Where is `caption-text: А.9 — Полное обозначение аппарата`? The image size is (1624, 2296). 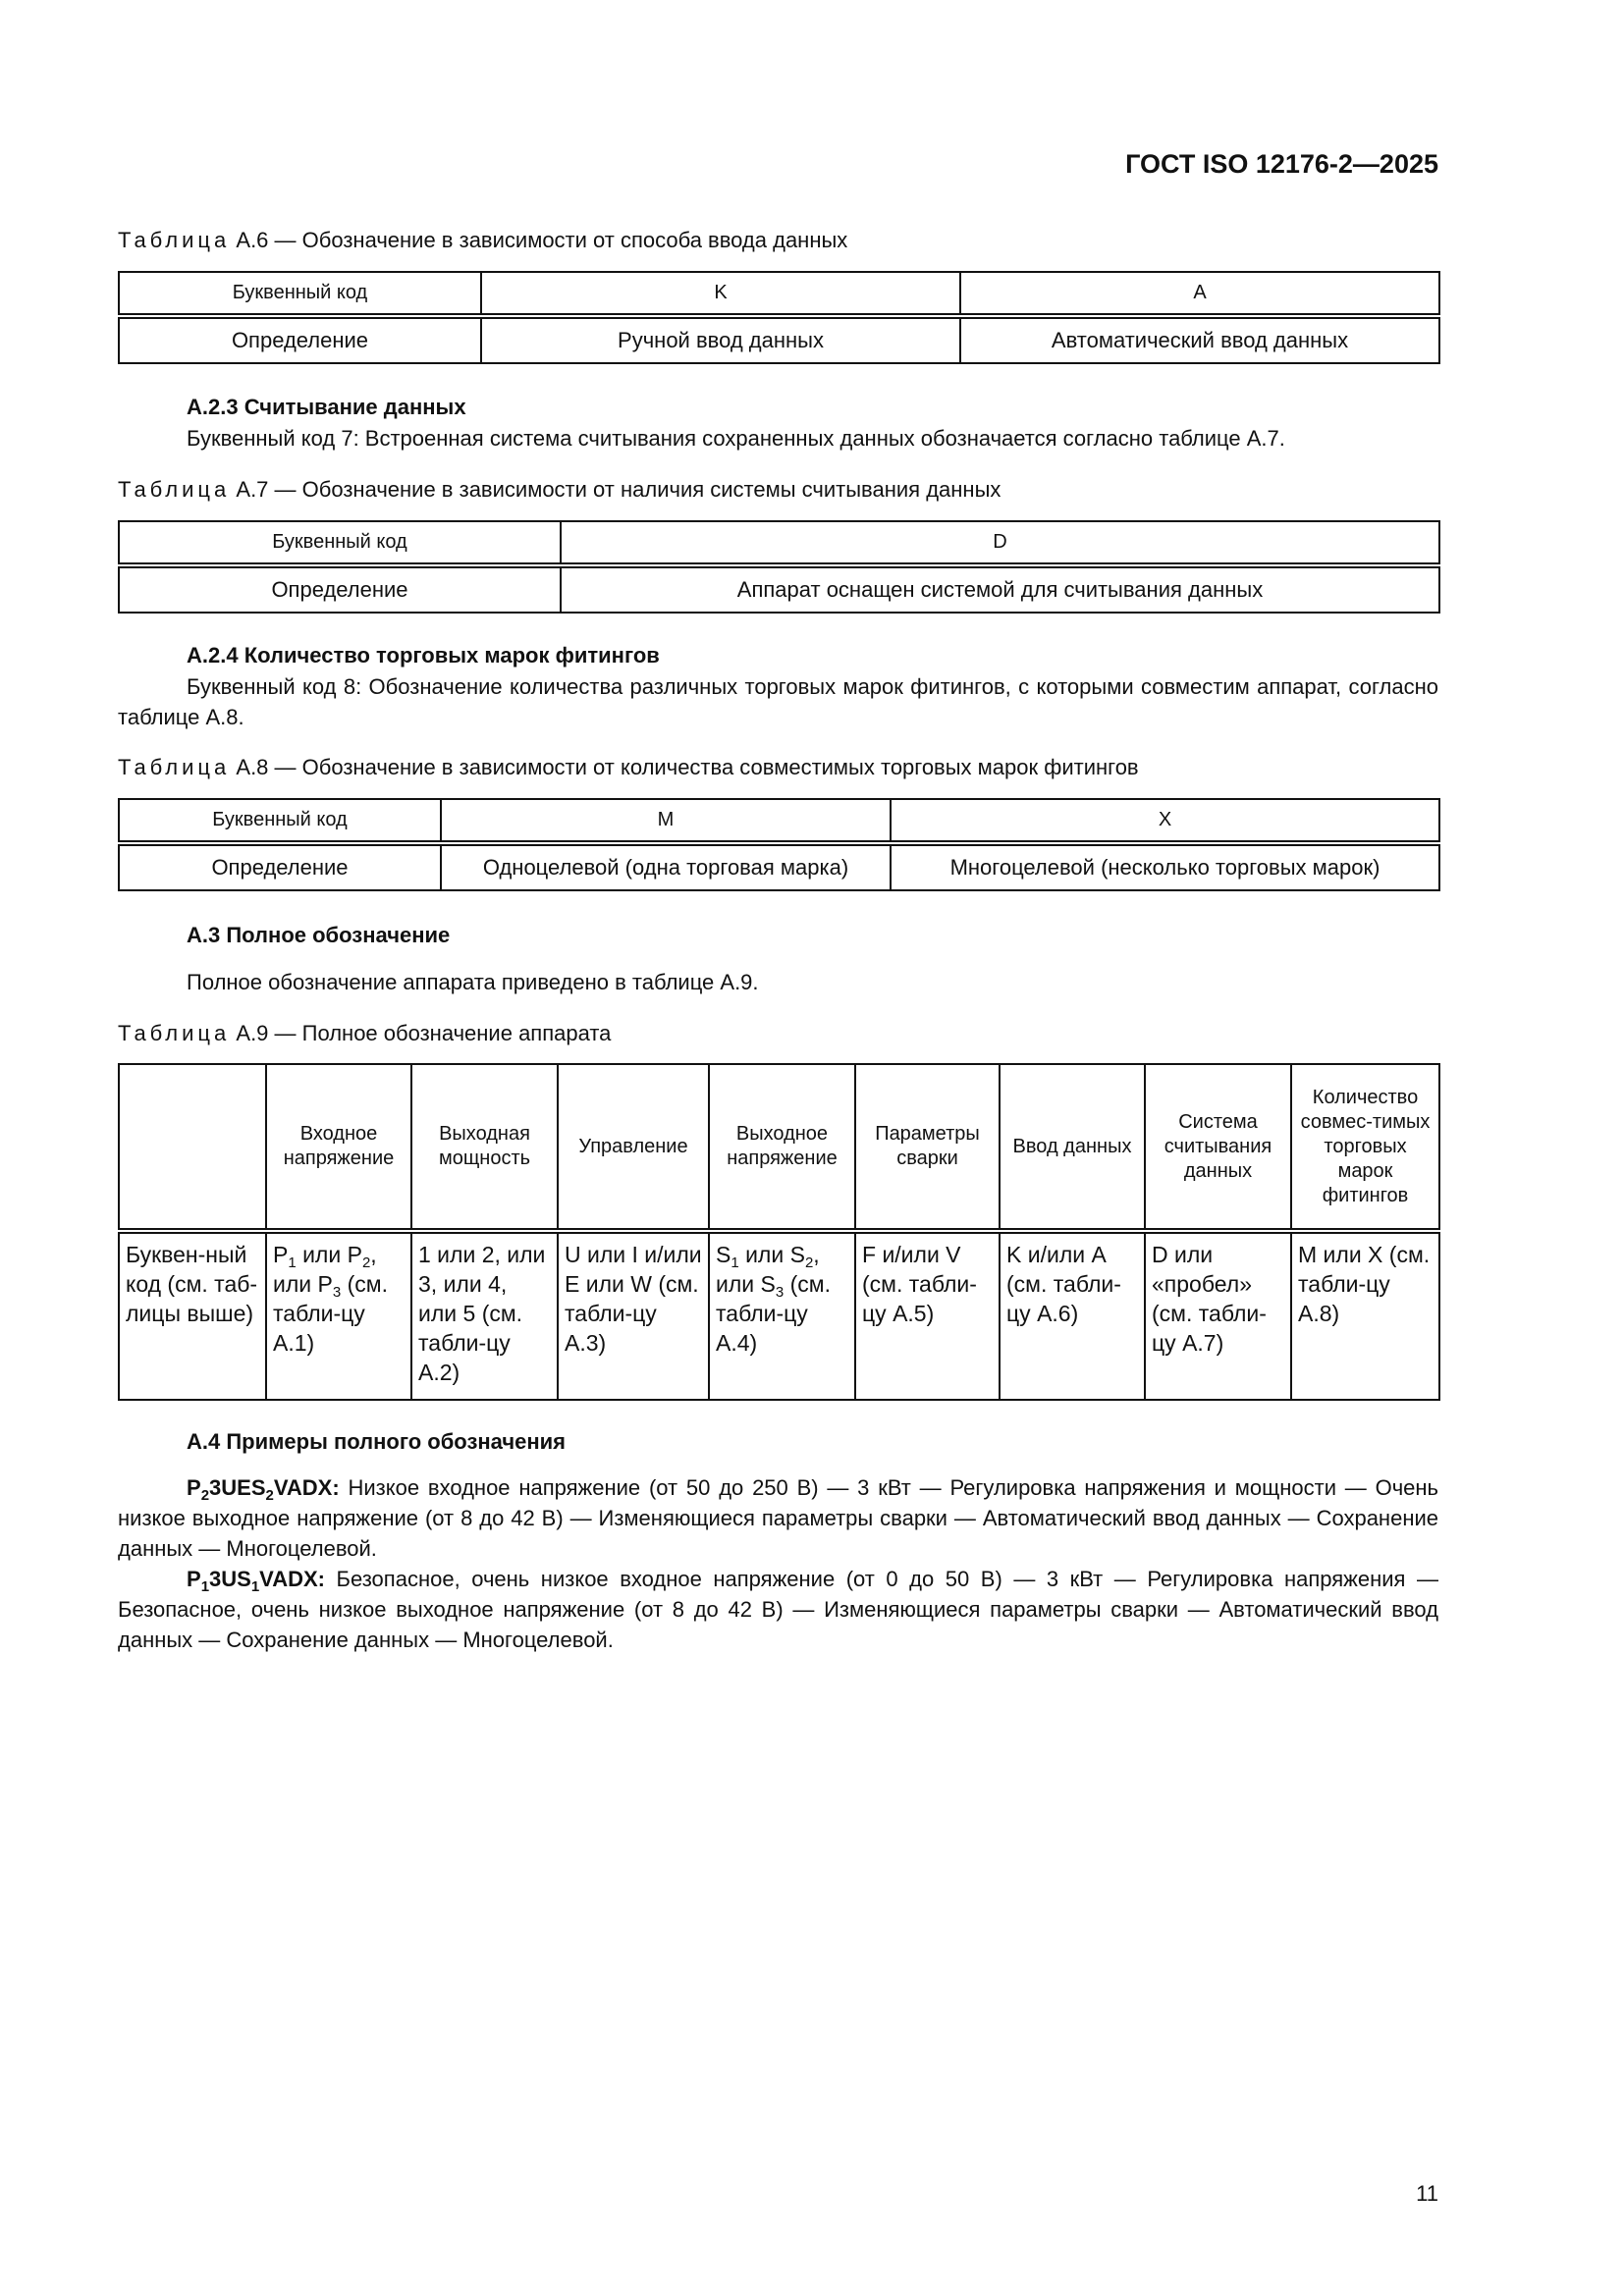 caption-text: А.9 — Полное обозначение аппарата is located at coordinates (424, 1033).